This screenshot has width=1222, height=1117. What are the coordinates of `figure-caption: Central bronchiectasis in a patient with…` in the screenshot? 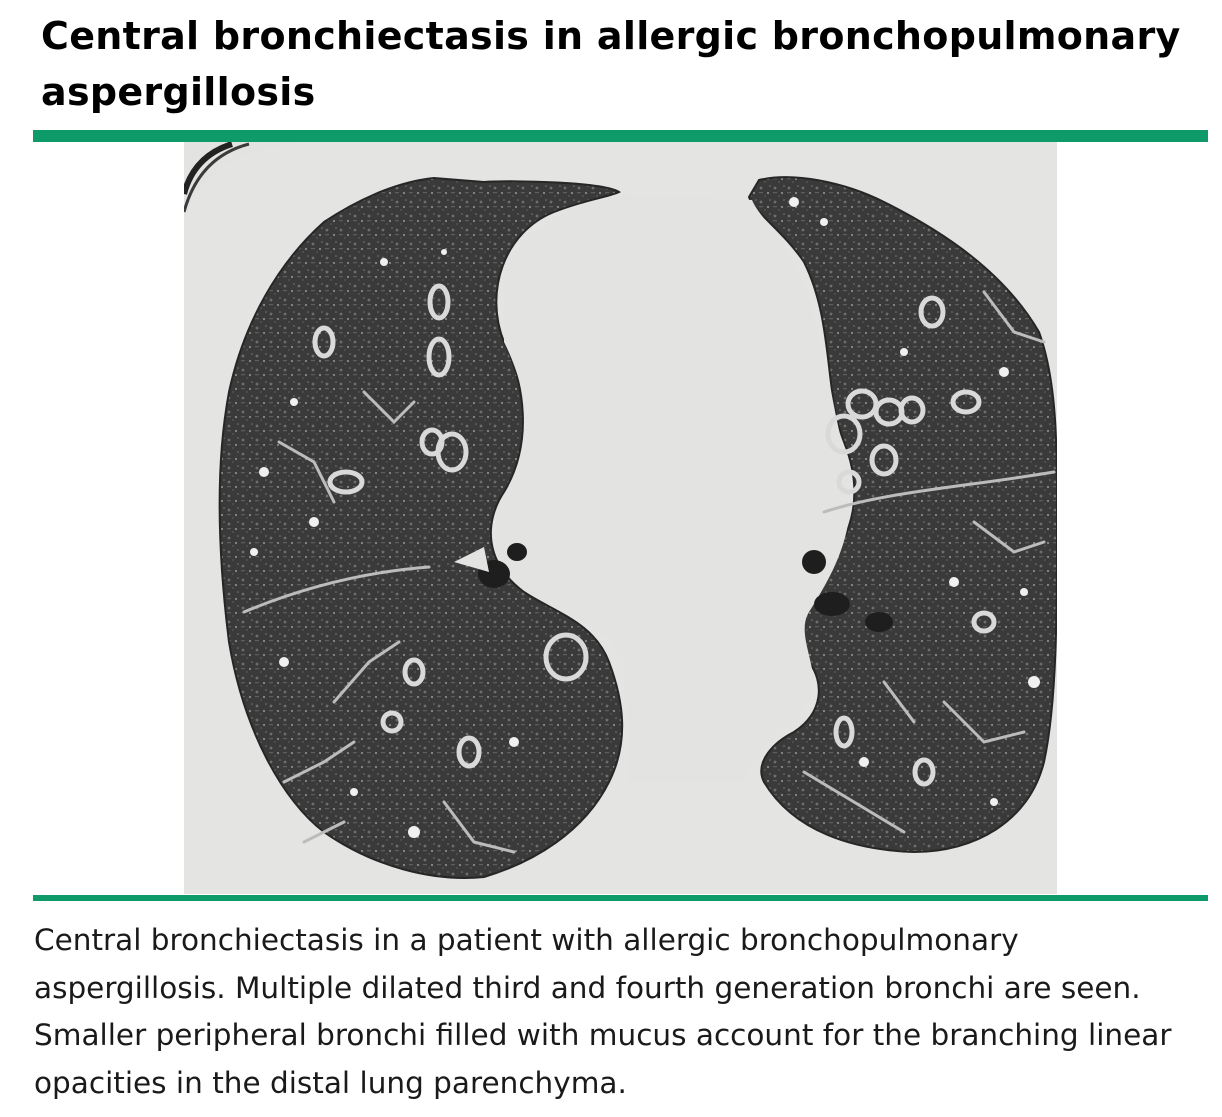 It's located at (603, 1011).